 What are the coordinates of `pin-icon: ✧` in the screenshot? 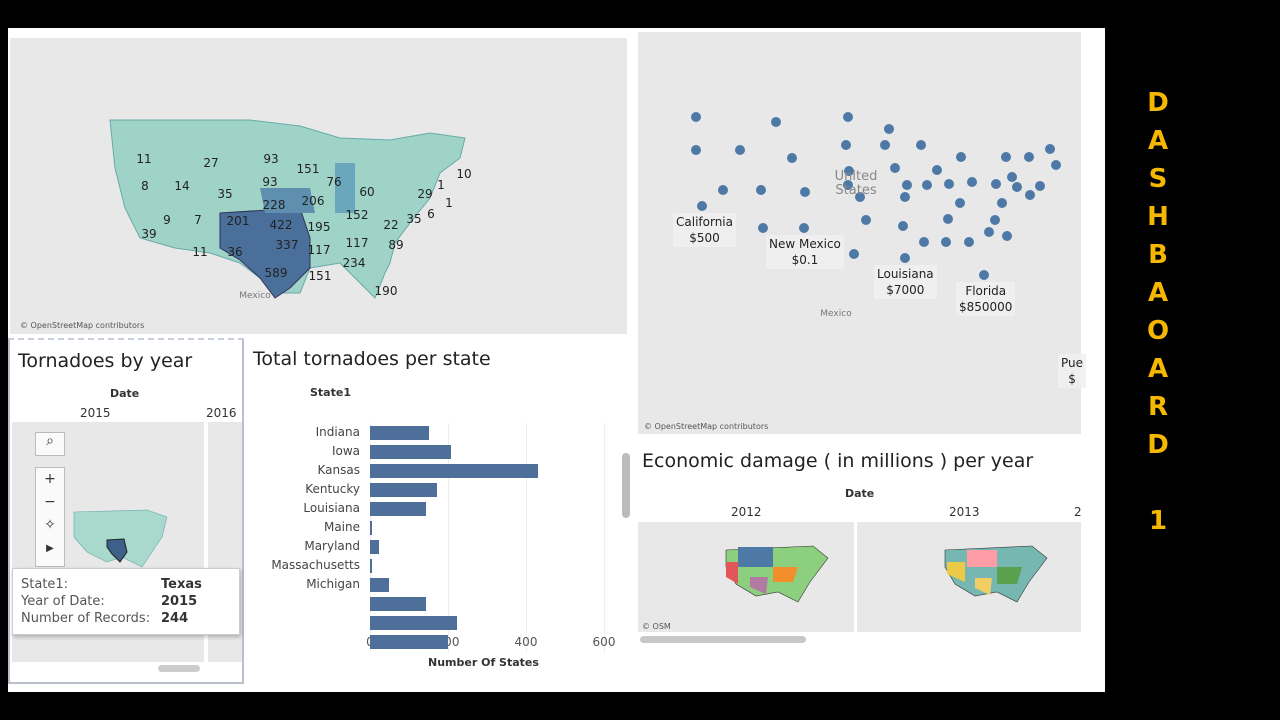 It's located at (50, 525).